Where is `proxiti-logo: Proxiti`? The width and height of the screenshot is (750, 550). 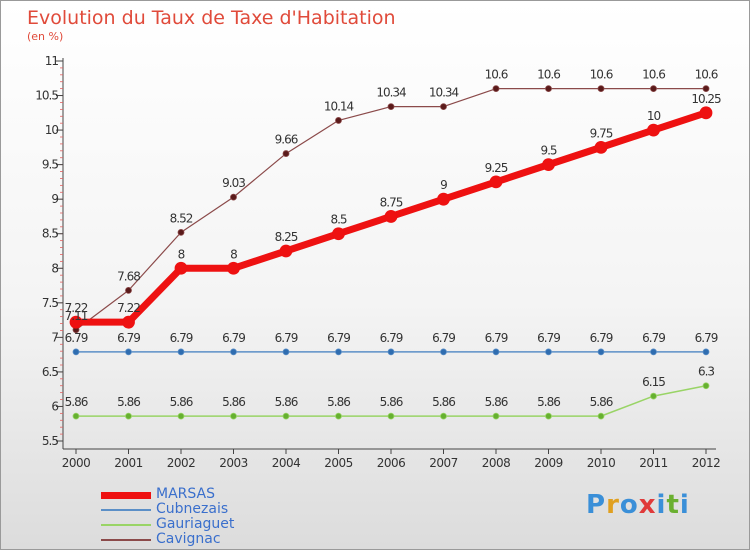 proxiti-logo: Proxiti is located at coordinates (638, 505).